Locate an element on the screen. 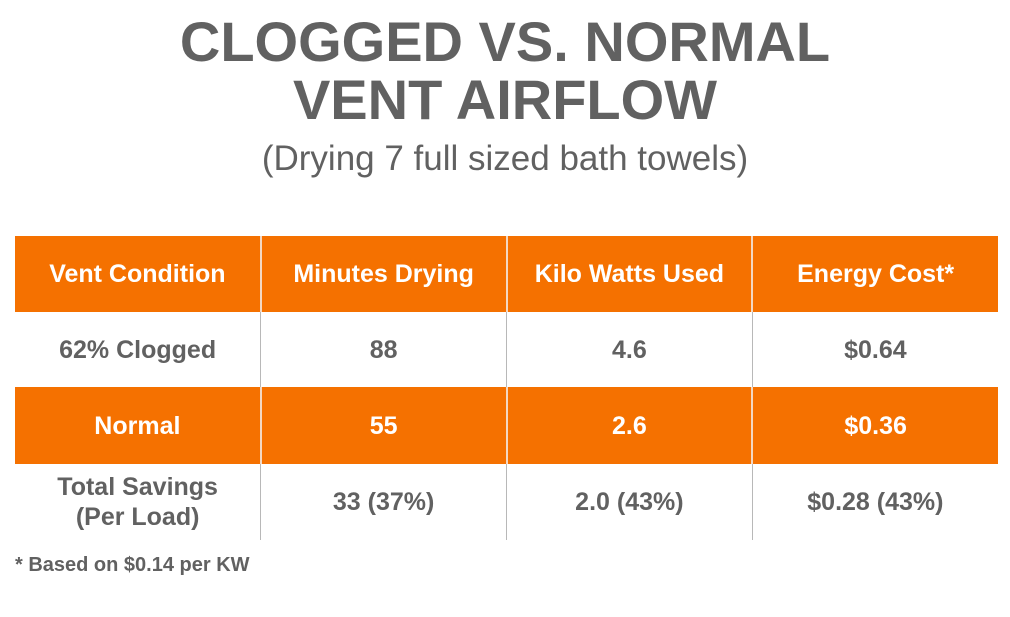 This screenshot has width=1010, height=617. cell-minutes: 33 (37%) is located at coordinates (384, 502).